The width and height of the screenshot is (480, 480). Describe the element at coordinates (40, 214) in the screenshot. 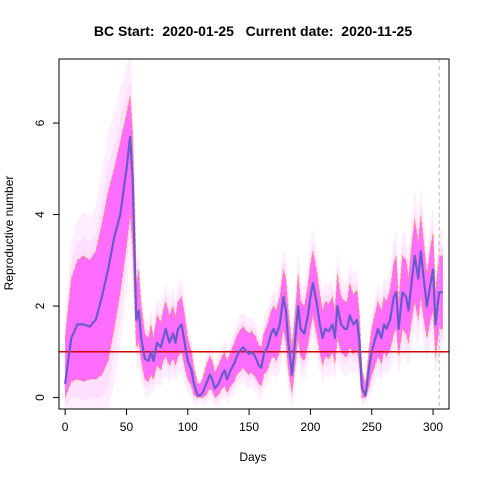

I see `y-tick-label: 4` at that location.